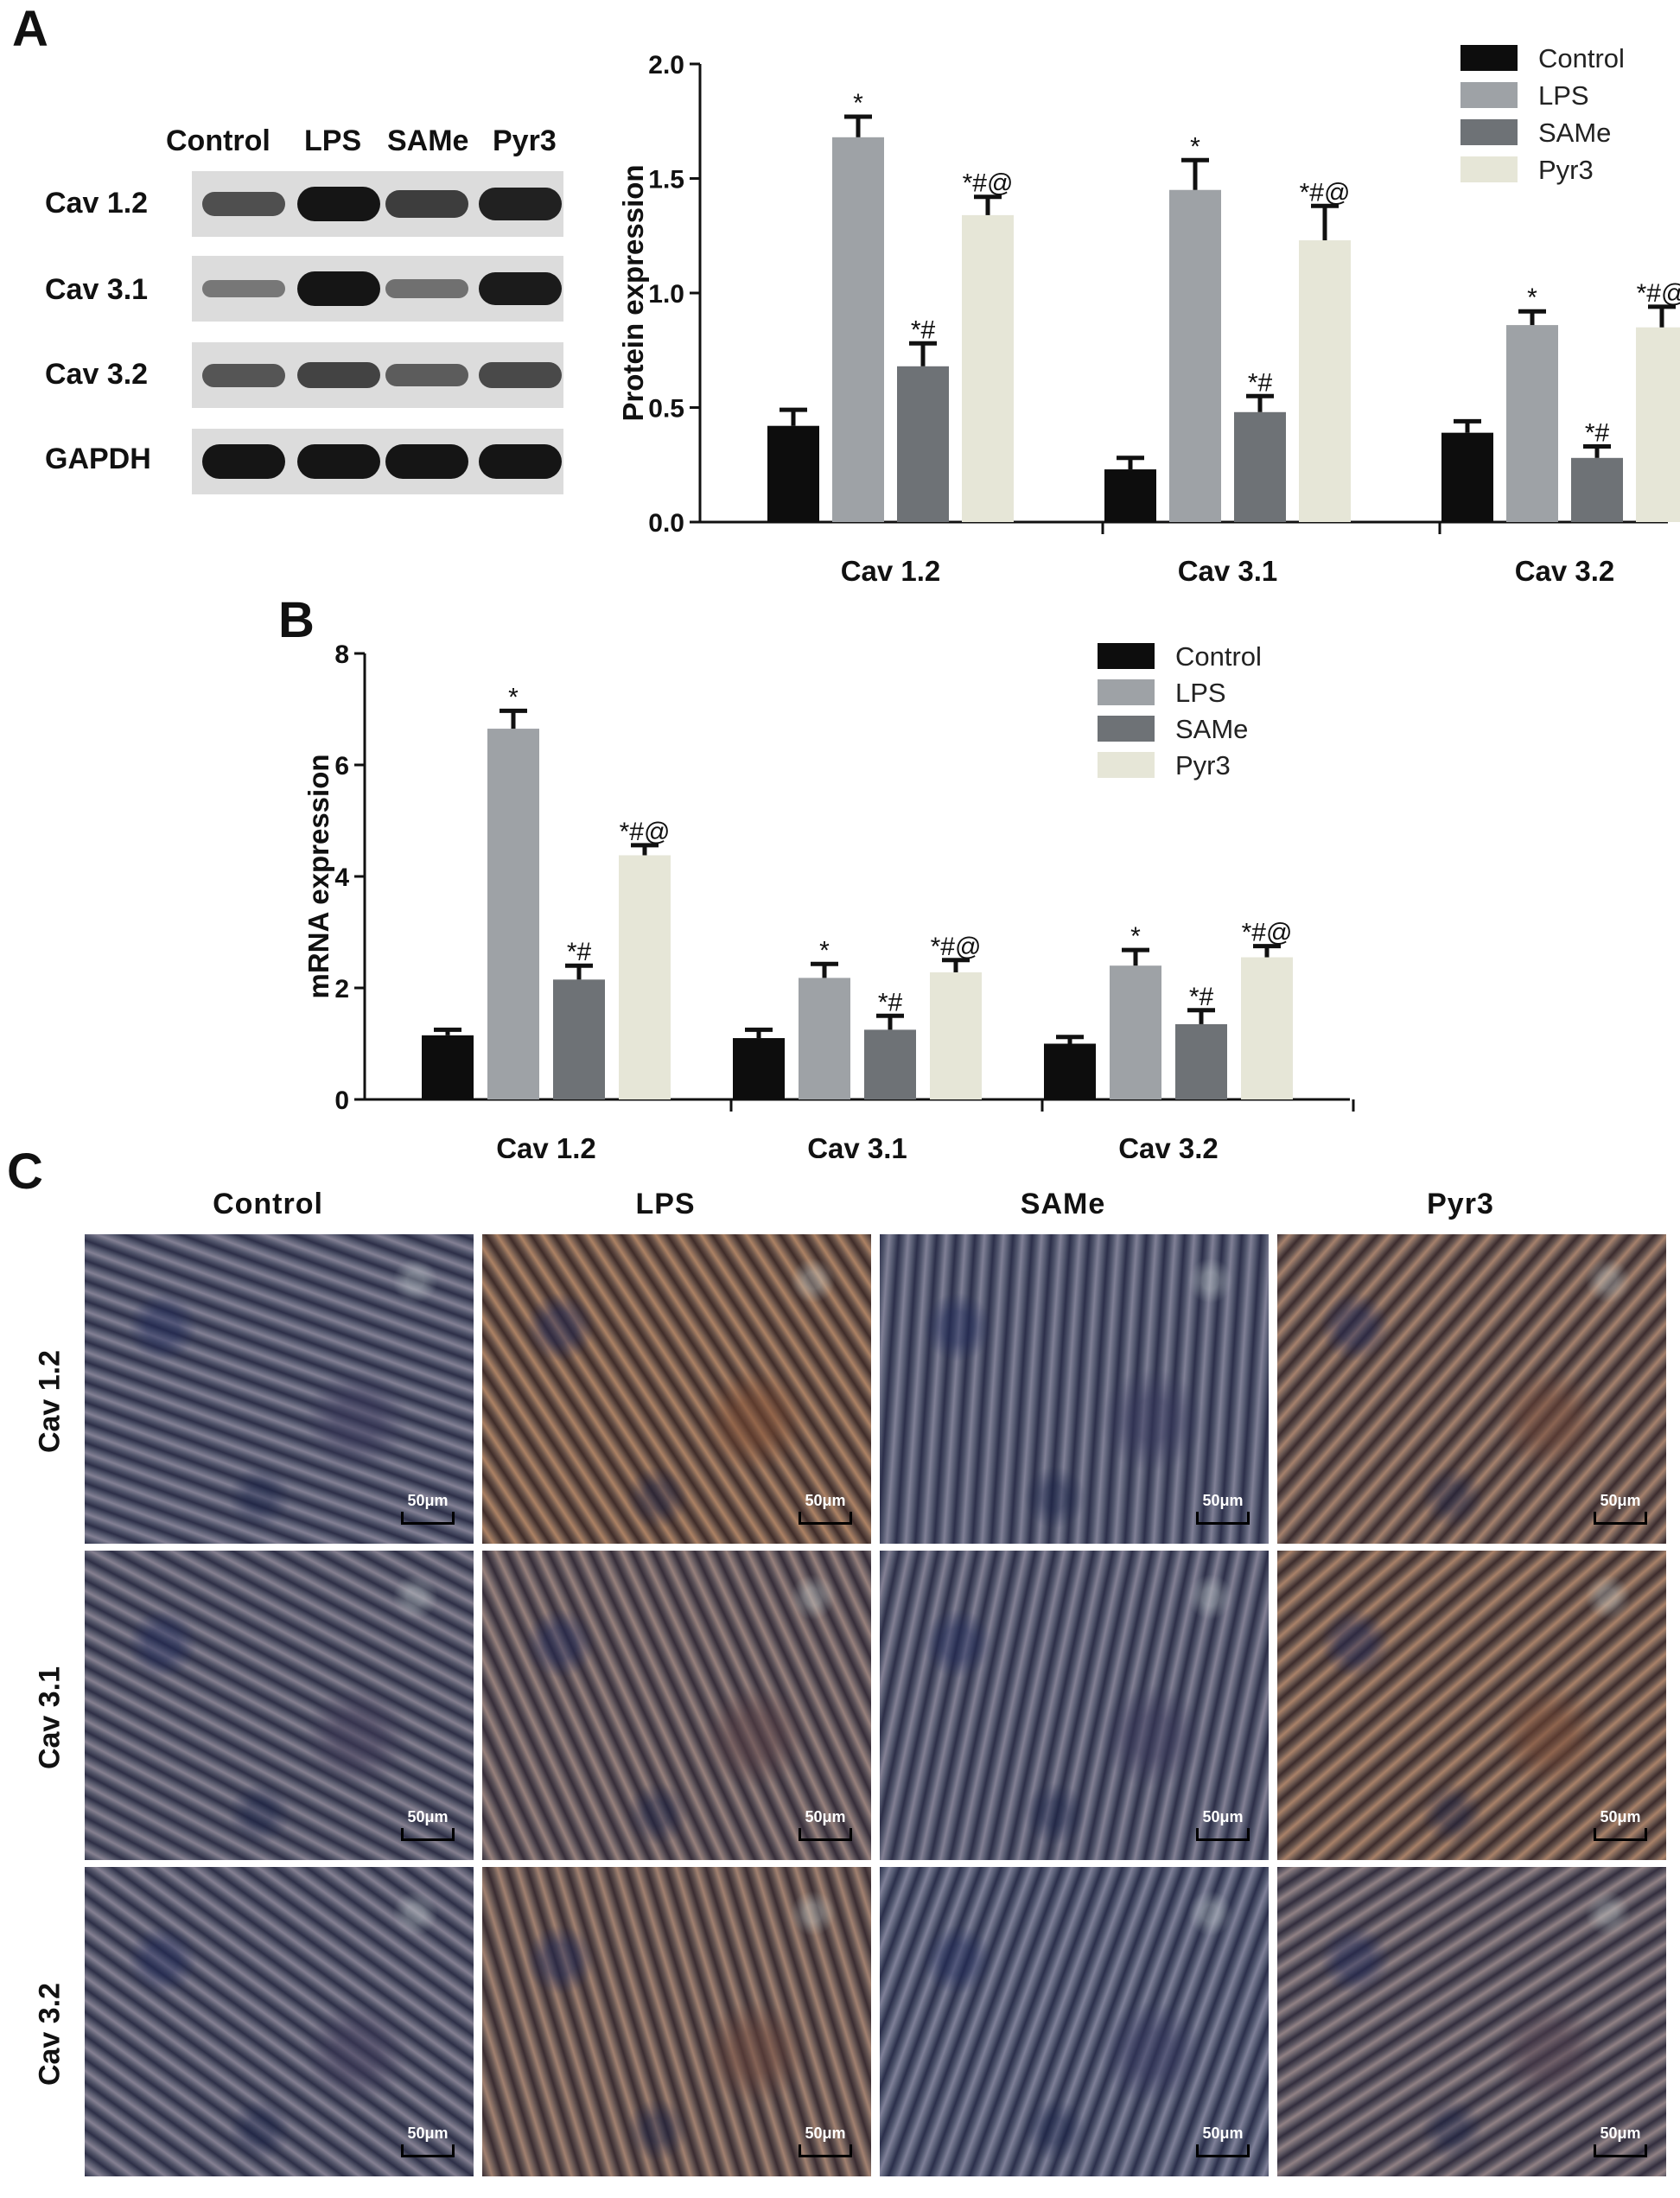 This screenshot has width=1680, height=2198. I want to click on wb-row-label: Cav 1.2, so click(97, 203).